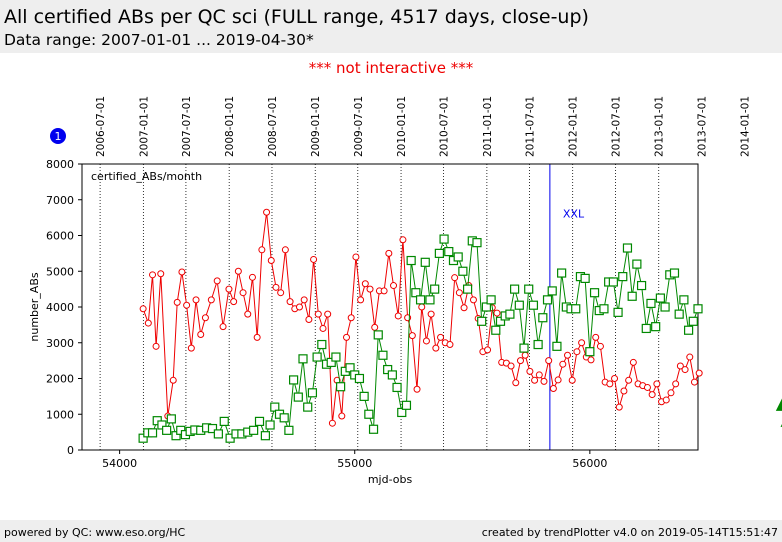 The width and height of the screenshot is (782, 542). What do you see at coordinates (230, 126) in the screenshot?
I see `date-tick-label: 2008-01-01` at bounding box center [230, 126].